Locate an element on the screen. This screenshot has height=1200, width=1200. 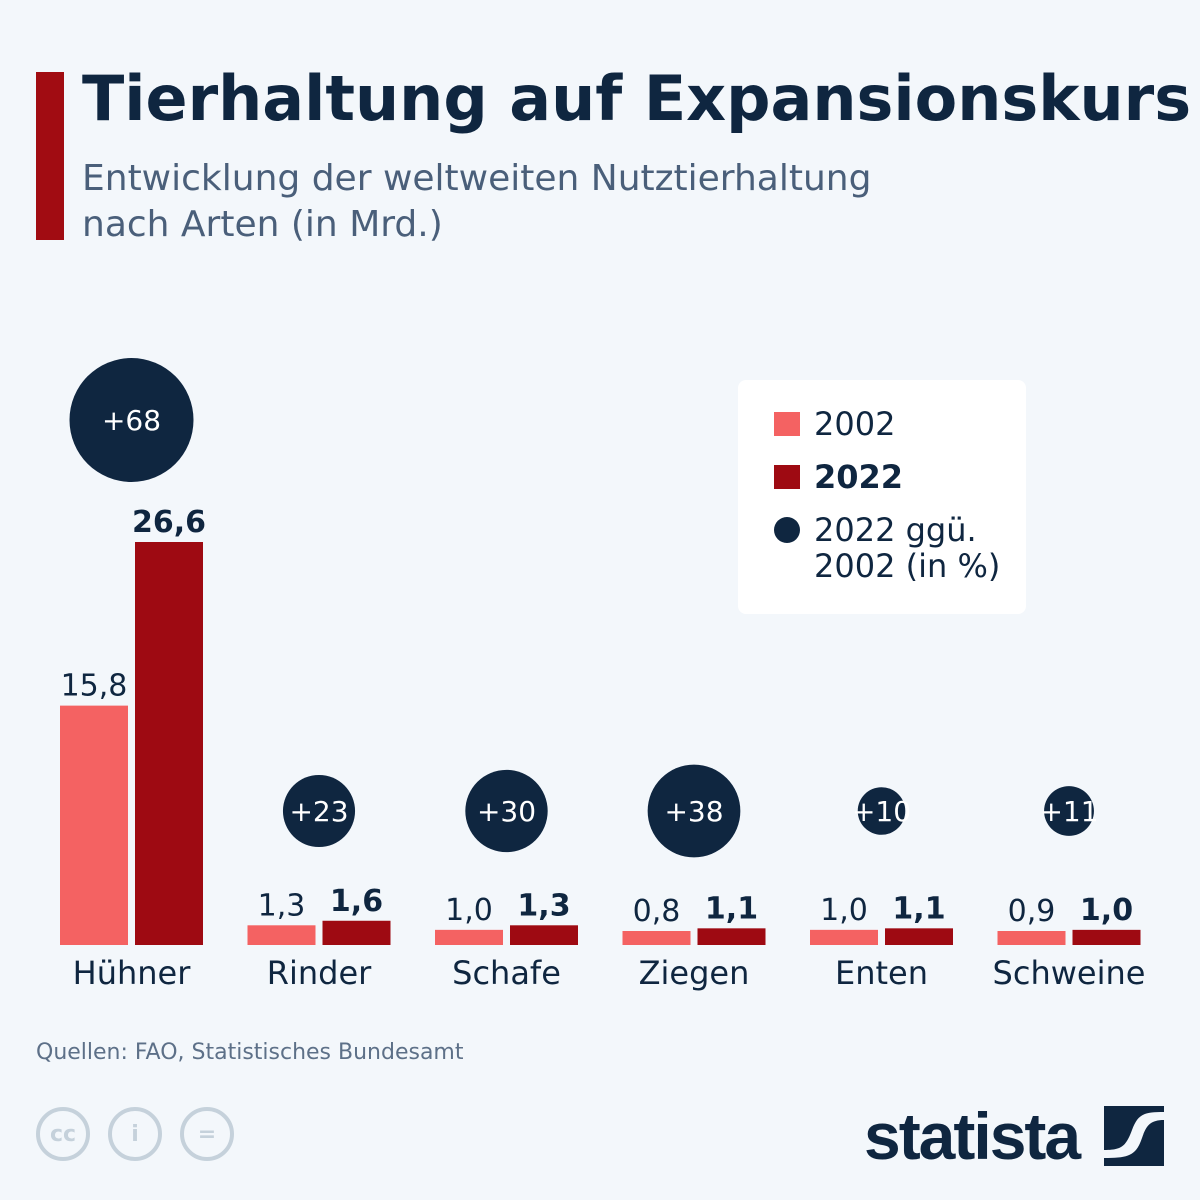
change-label: +38 is located at coordinates (693, 811).